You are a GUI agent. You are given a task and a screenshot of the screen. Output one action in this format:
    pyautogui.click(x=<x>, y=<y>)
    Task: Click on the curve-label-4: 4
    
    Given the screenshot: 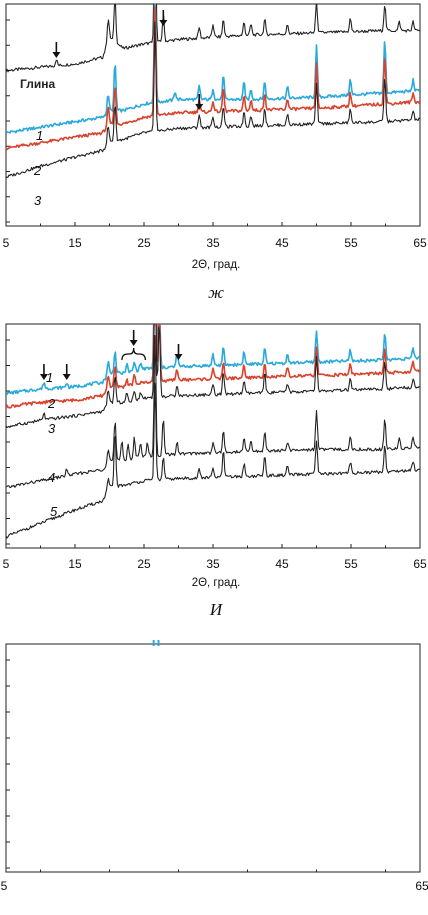 What is the action you would take?
    pyautogui.click(x=51, y=477)
    